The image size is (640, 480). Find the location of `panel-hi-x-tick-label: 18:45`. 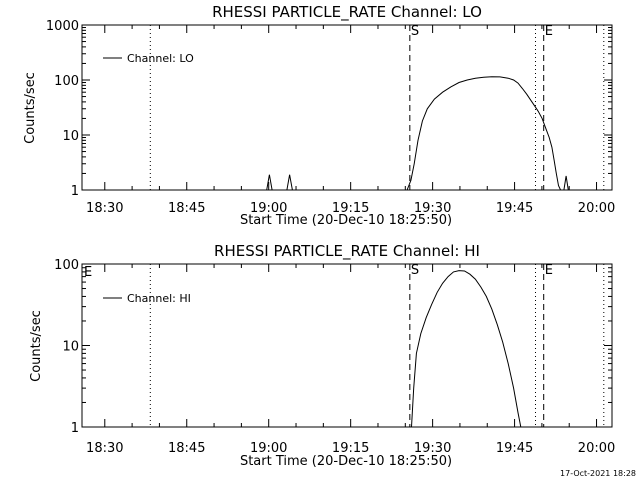

panel-hi-x-tick-label: 18:45 is located at coordinates (186, 448).